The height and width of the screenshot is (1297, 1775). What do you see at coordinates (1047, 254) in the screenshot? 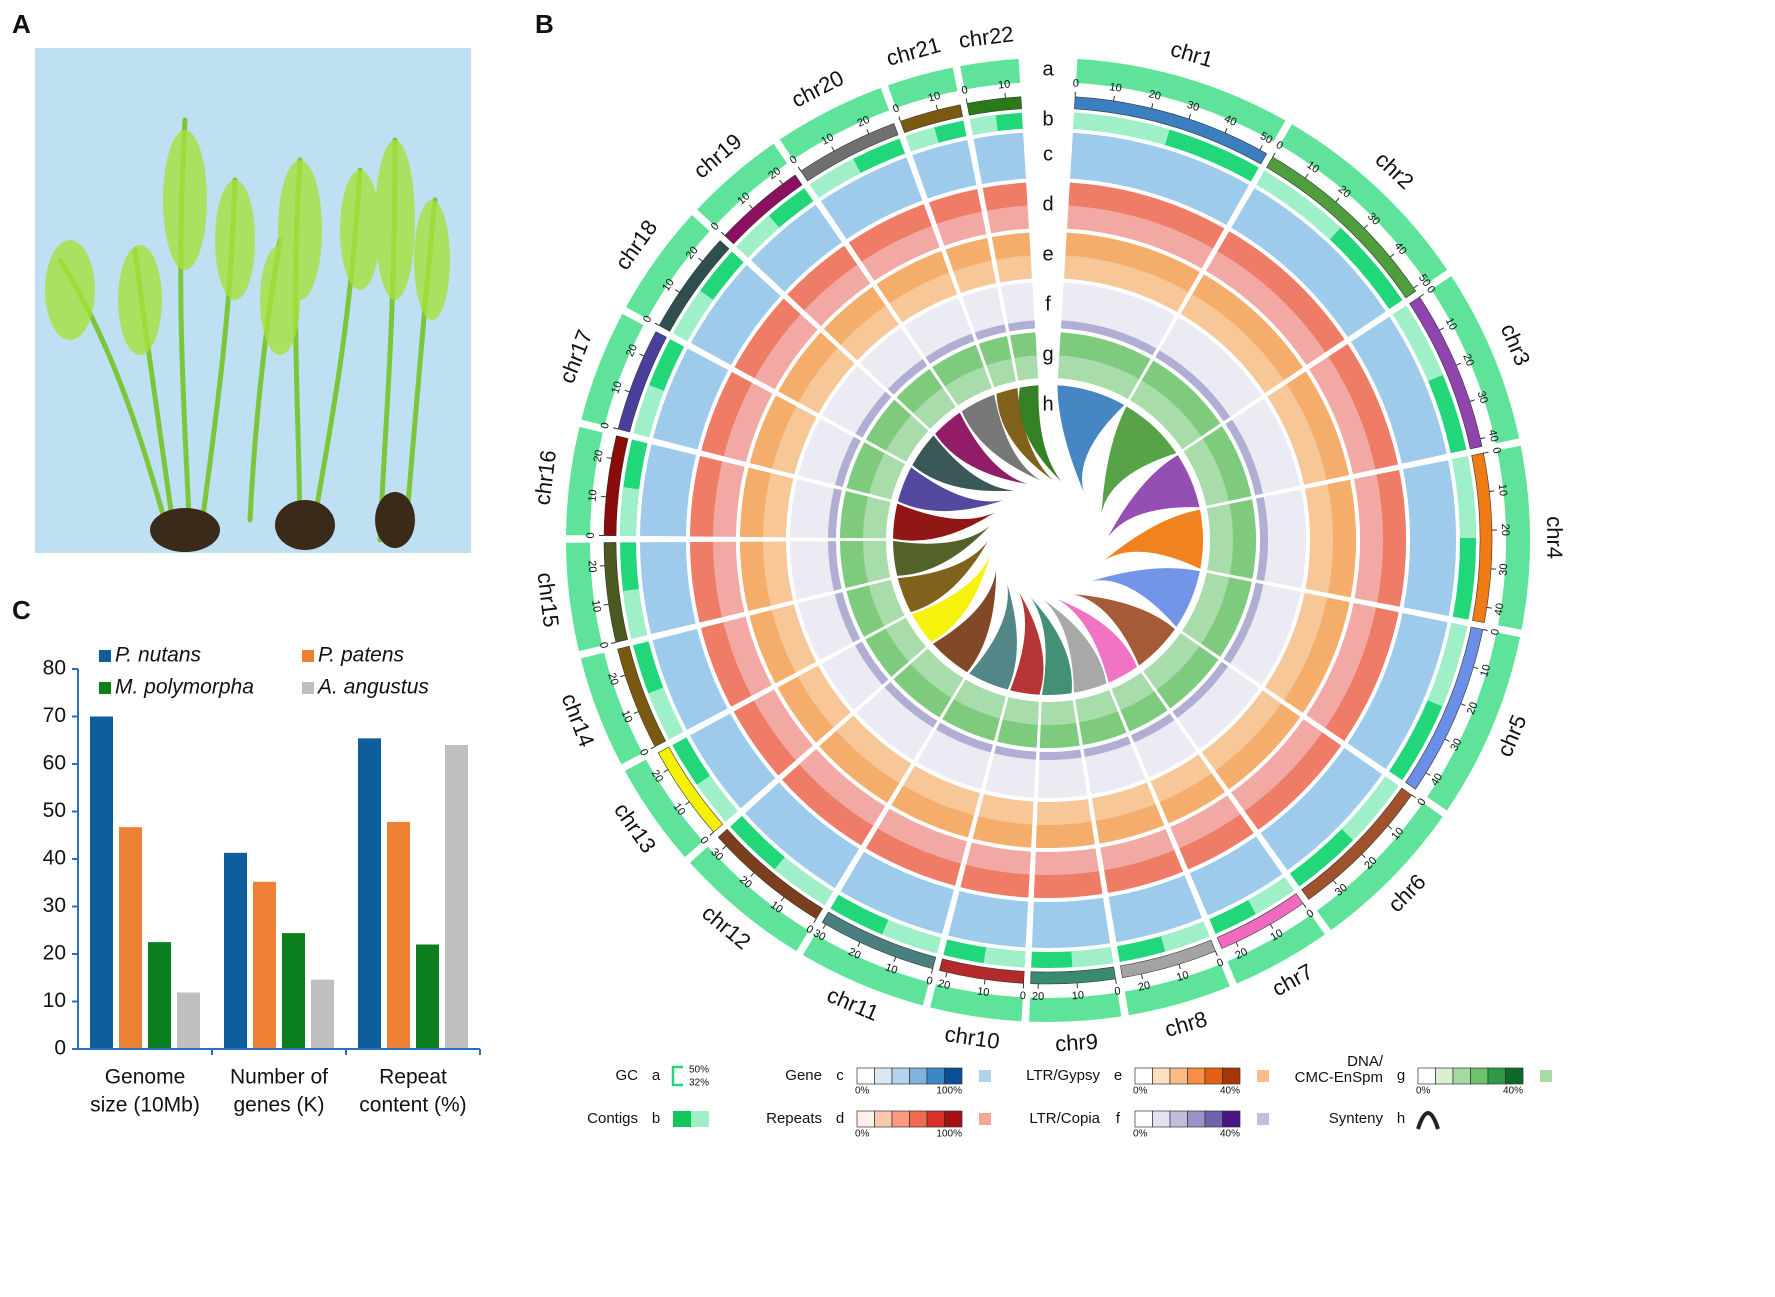
I see `track-letter: e` at bounding box center [1047, 254].